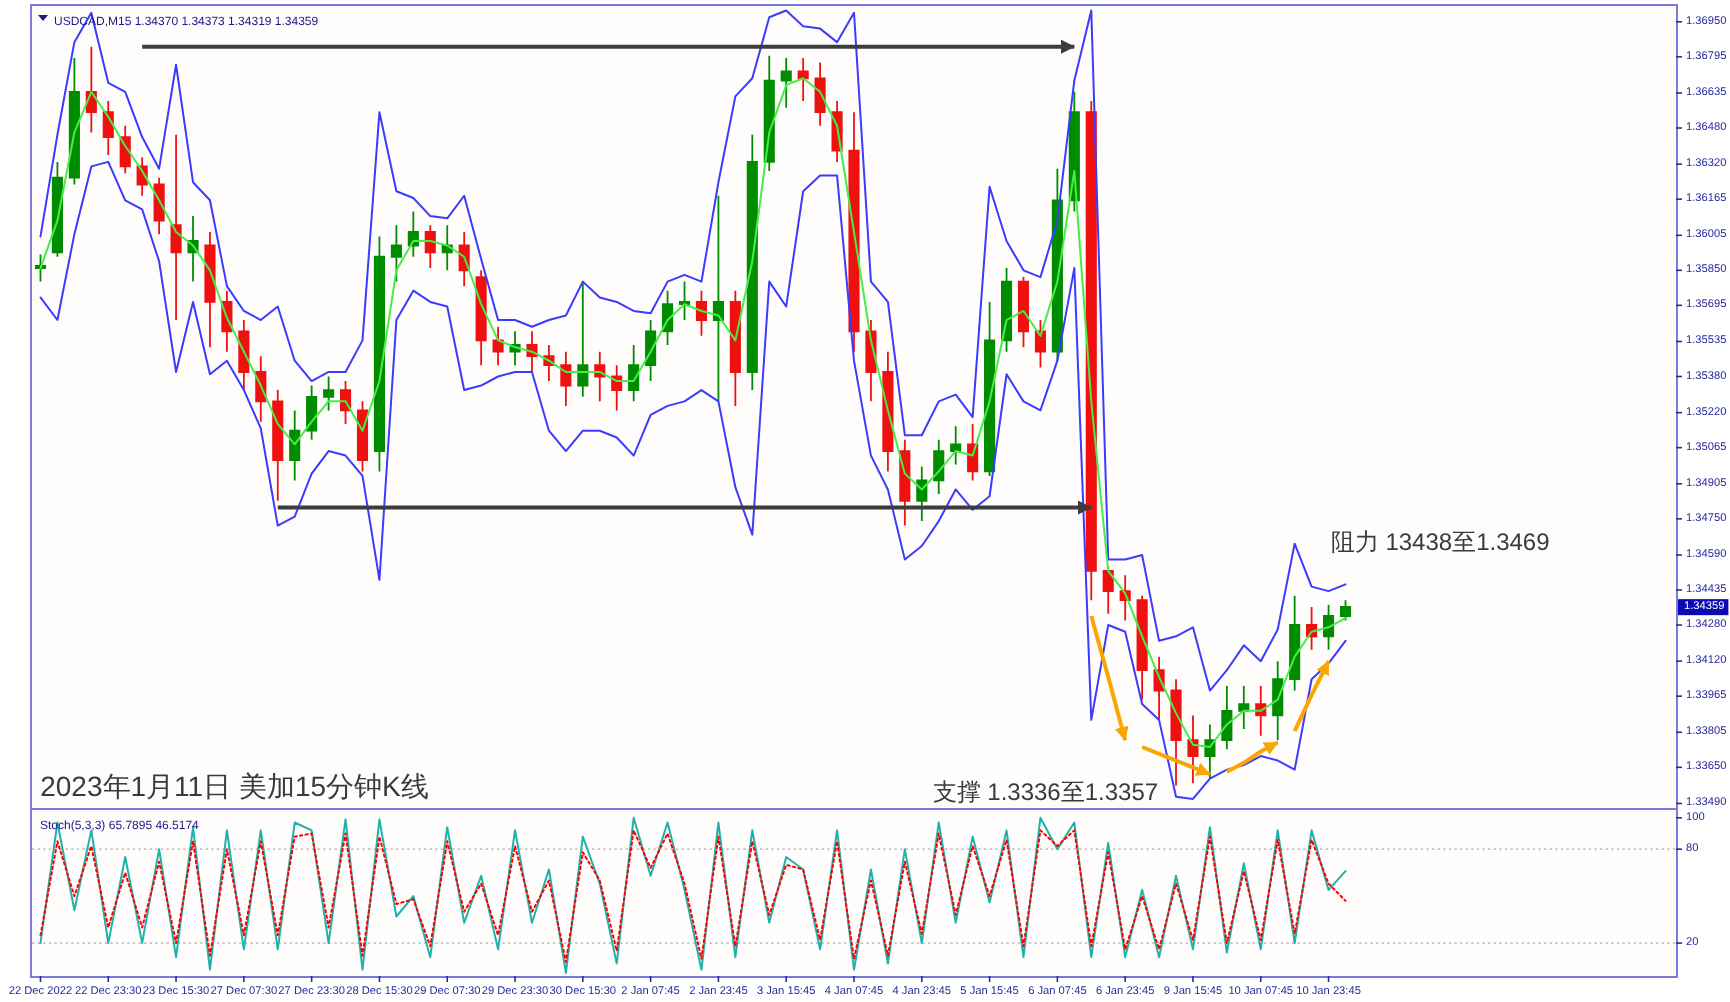  What do you see at coordinates (1440, 541) in the screenshot?
I see `annotation: 阻力 13438至1.3469` at bounding box center [1440, 541].